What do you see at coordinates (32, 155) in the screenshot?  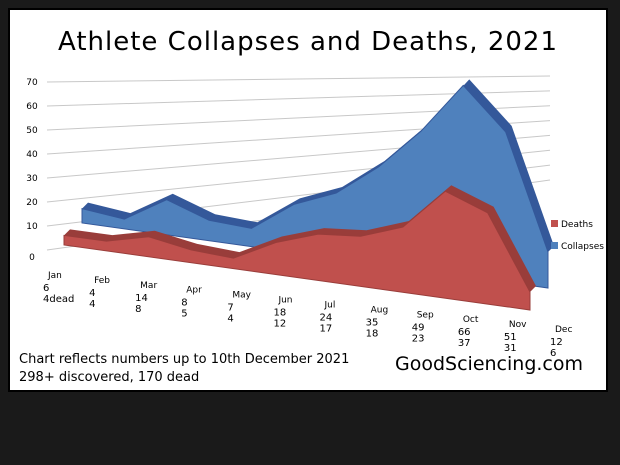 I see `y-tick-40: 40` at bounding box center [32, 155].